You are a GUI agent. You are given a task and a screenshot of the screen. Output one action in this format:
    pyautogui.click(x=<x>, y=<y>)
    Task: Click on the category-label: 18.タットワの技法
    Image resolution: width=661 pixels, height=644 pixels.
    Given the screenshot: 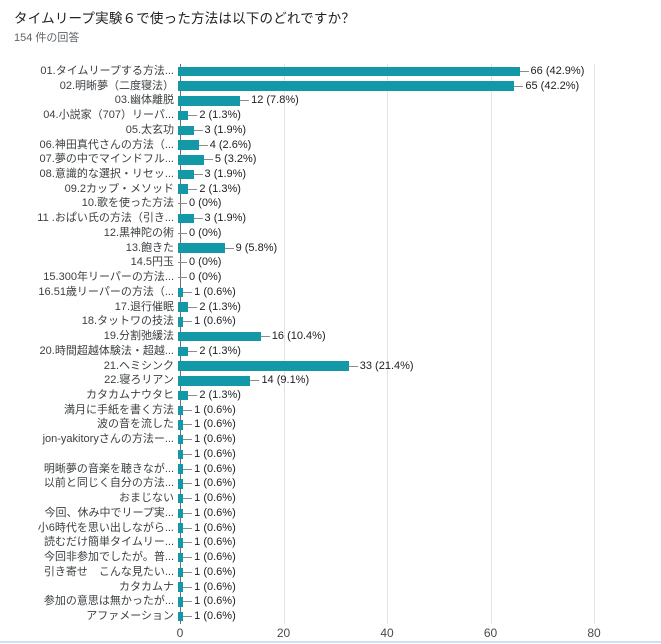 What is the action you would take?
    pyautogui.click(x=127, y=321)
    